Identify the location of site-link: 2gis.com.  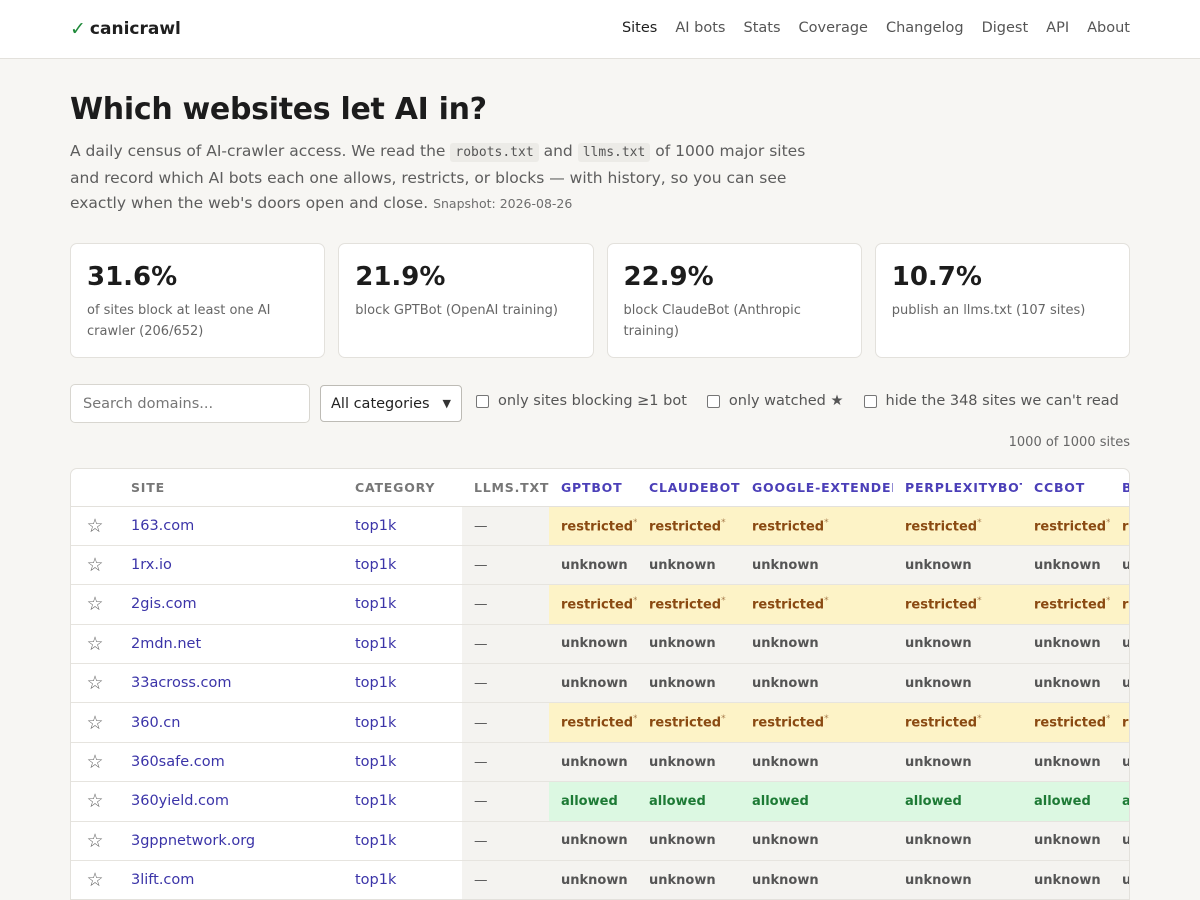
(164, 604).